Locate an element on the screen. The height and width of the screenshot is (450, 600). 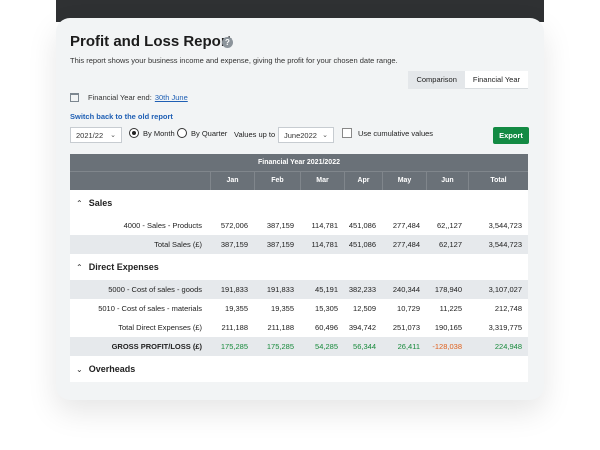
column-header-may: May is located at coordinates (404, 181).